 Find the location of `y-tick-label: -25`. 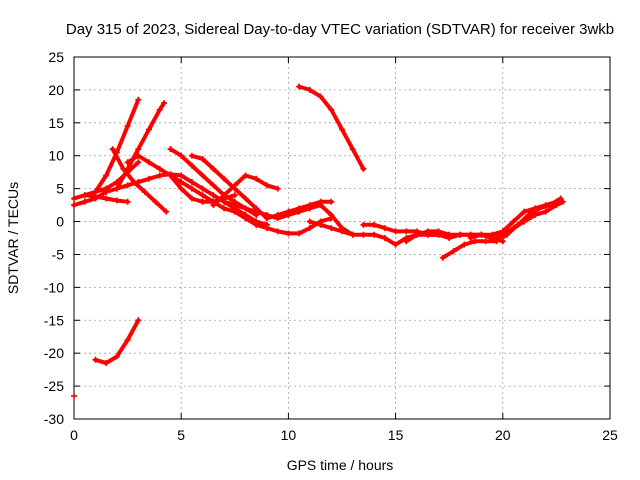

y-tick-label: -25 is located at coordinates (54, 386).